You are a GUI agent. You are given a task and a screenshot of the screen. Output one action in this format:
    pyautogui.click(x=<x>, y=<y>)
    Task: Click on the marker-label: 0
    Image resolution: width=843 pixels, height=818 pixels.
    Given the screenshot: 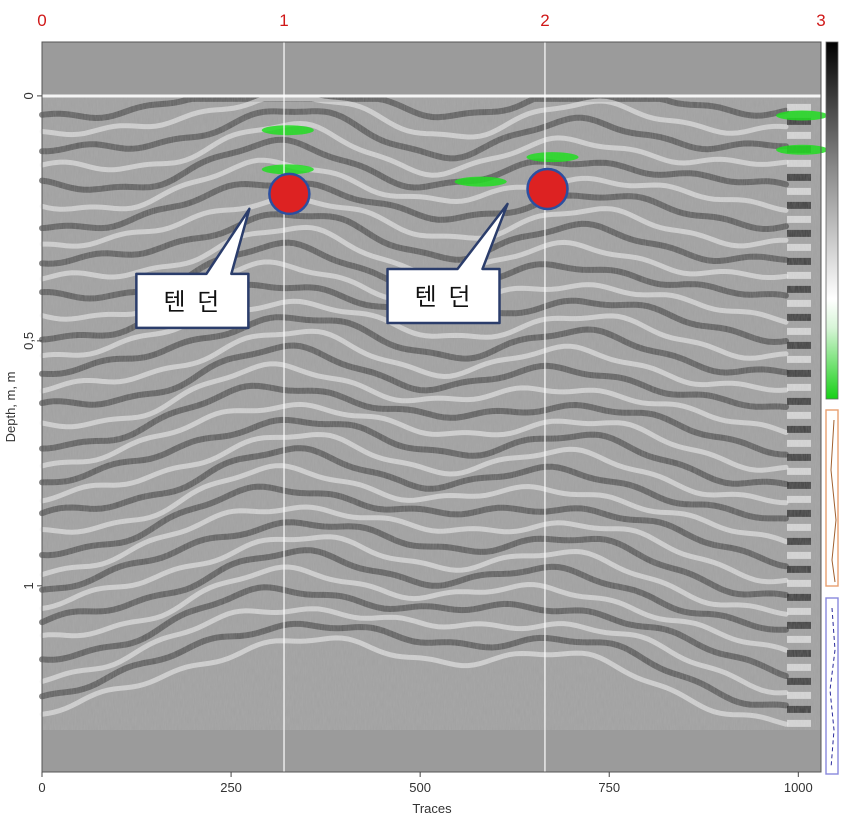 What is the action you would take?
    pyautogui.click(x=41, y=20)
    